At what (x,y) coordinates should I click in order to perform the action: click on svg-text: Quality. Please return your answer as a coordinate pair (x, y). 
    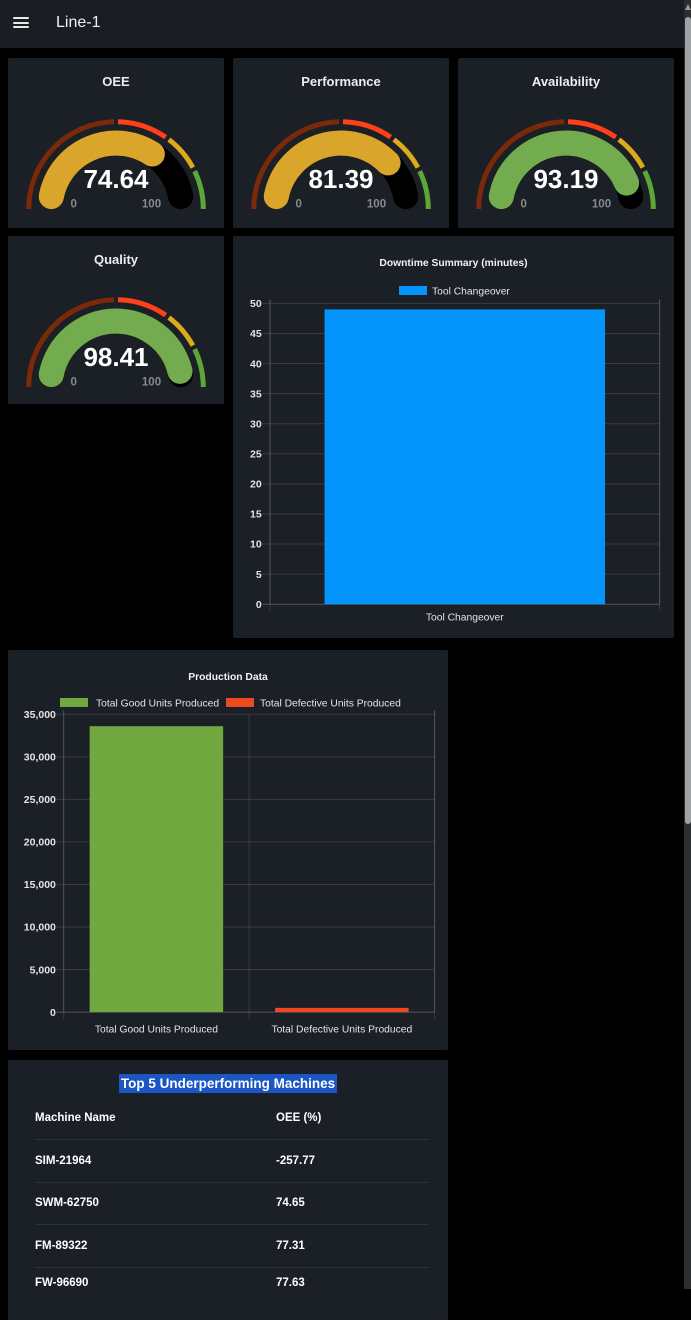
    Looking at the image, I should click on (116, 259).